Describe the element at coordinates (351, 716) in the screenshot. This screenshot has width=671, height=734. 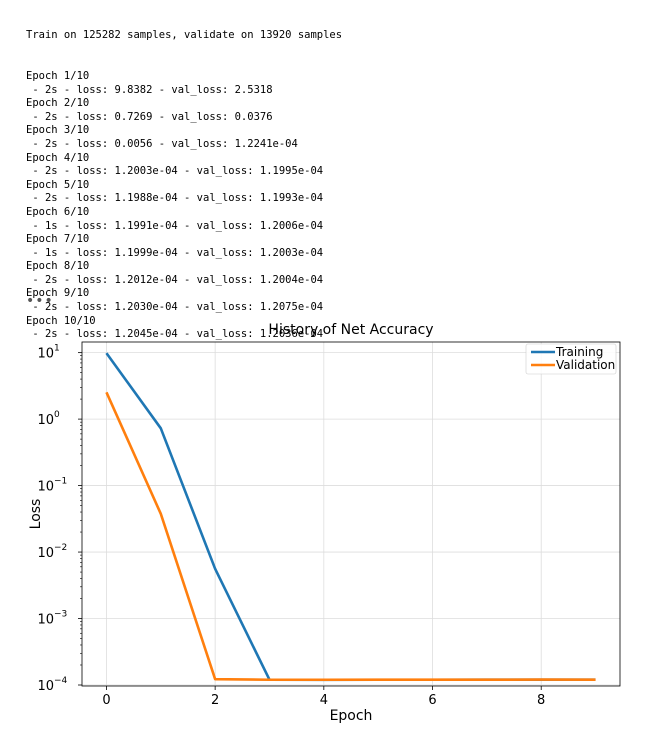
I see `x-axis-label: Epoch` at that location.